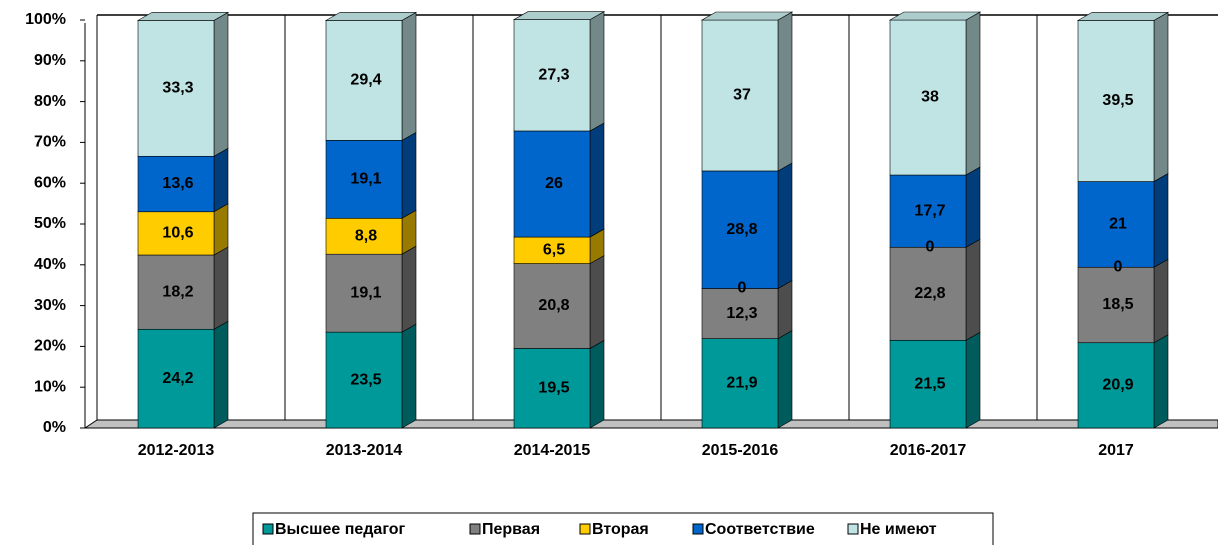 The height and width of the screenshot is (545, 1218). Describe the element at coordinates (620, 529) in the screenshot. I see `legend-label: Вторая` at that location.